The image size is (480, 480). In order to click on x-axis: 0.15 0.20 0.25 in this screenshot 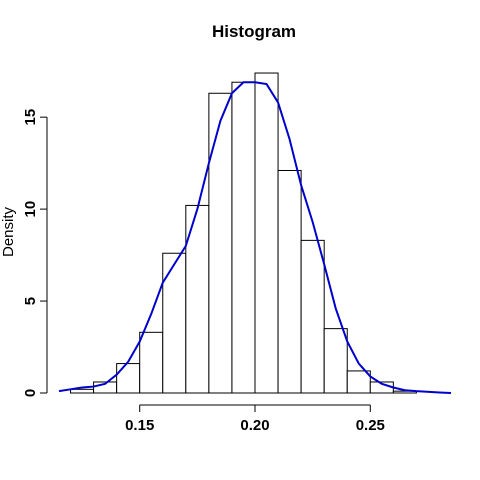, I will do `click(255, 419)`.